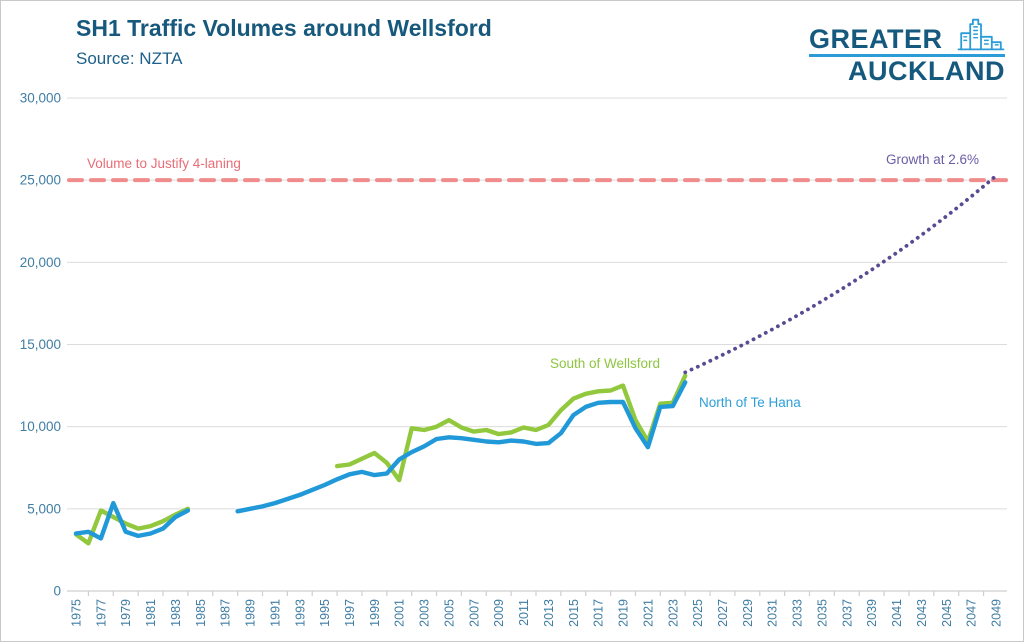 This screenshot has height=642, width=1024. I want to click on x-tick-label: 2001, so click(400, 613).